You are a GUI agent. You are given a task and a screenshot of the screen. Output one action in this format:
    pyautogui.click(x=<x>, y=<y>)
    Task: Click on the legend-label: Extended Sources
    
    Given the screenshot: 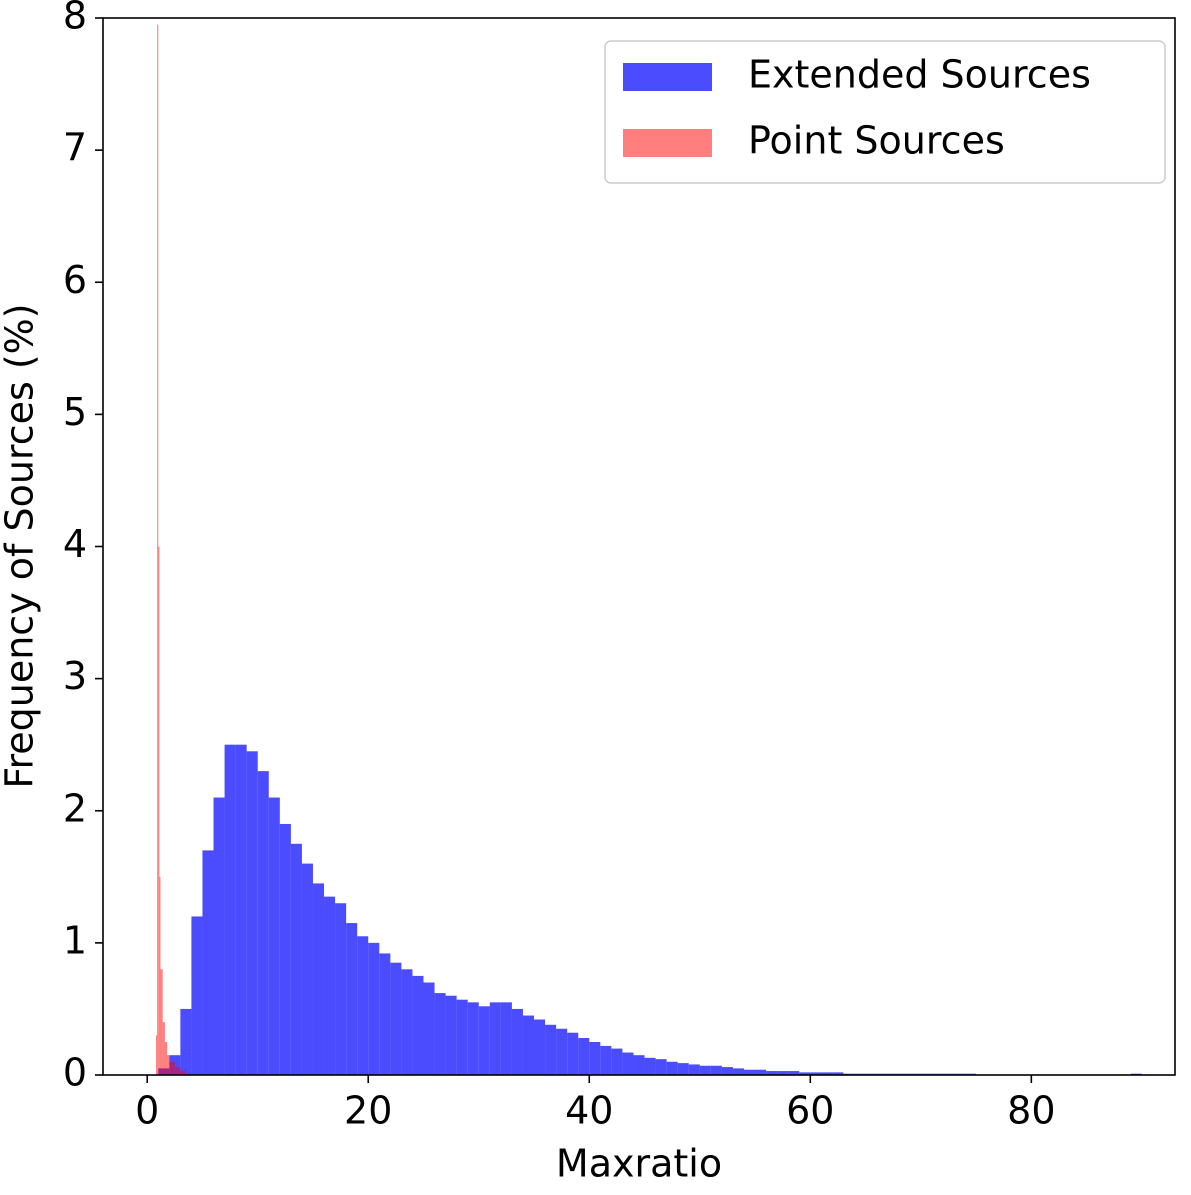 What is the action you would take?
    pyautogui.click(x=919, y=75)
    